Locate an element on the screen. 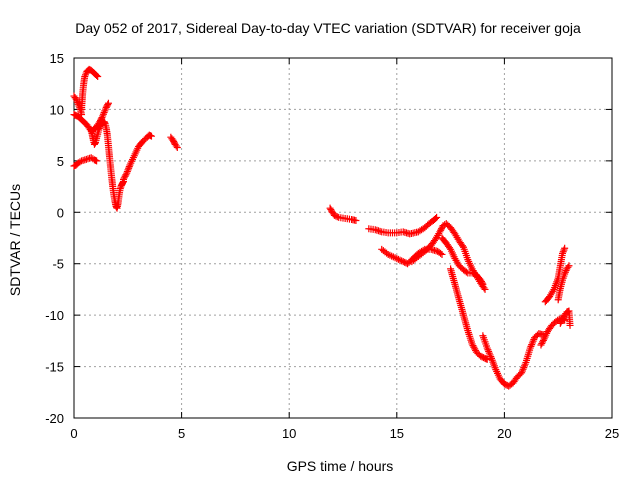 The width and height of the screenshot is (640, 480). y-tick-labels: -20 -15 -10 -5 0 5 10 15 is located at coordinates (54, 238).